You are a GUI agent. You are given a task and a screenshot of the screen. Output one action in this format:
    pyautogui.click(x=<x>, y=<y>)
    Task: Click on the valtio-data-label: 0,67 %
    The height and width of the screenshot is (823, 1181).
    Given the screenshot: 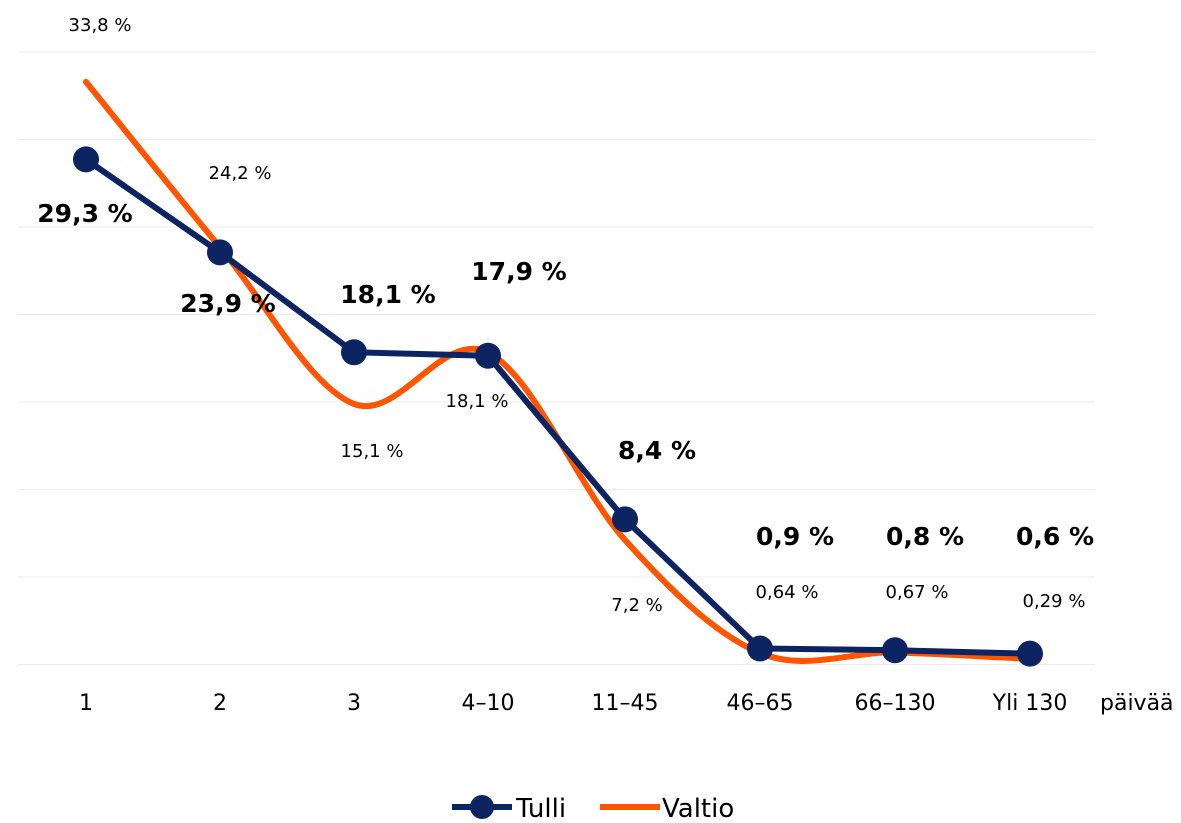 What is the action you would take?
    pyautogui.click(x=917, y=592)
    